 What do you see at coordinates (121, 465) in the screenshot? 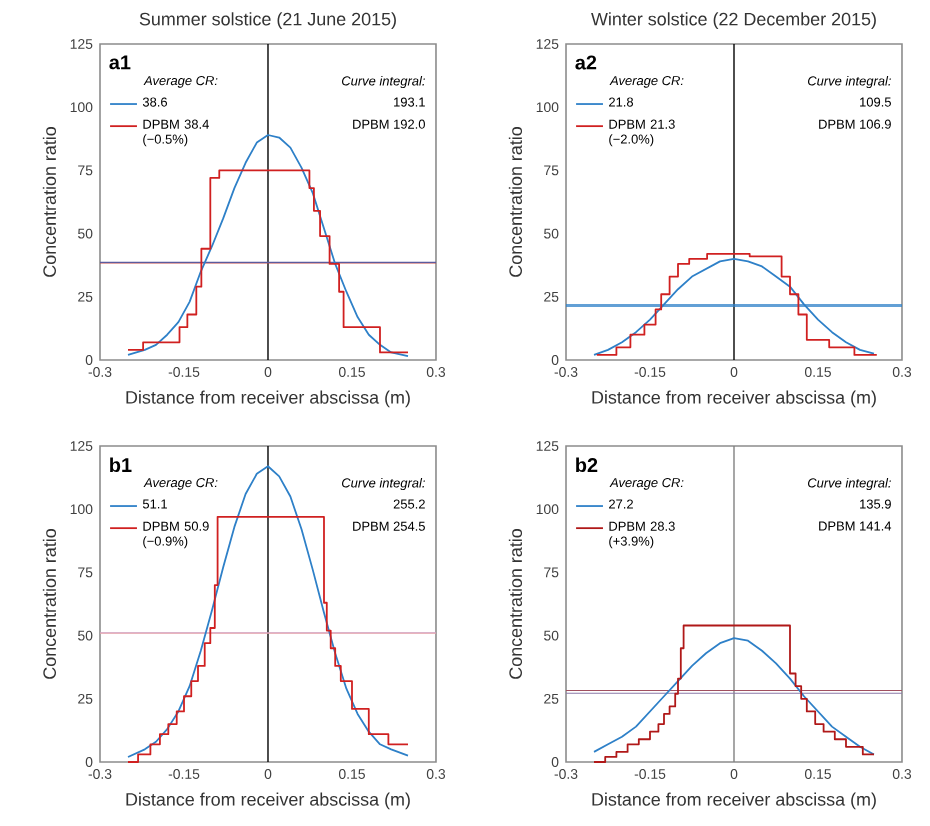
I see `annotation: b1` at bounding box center [121, 465].